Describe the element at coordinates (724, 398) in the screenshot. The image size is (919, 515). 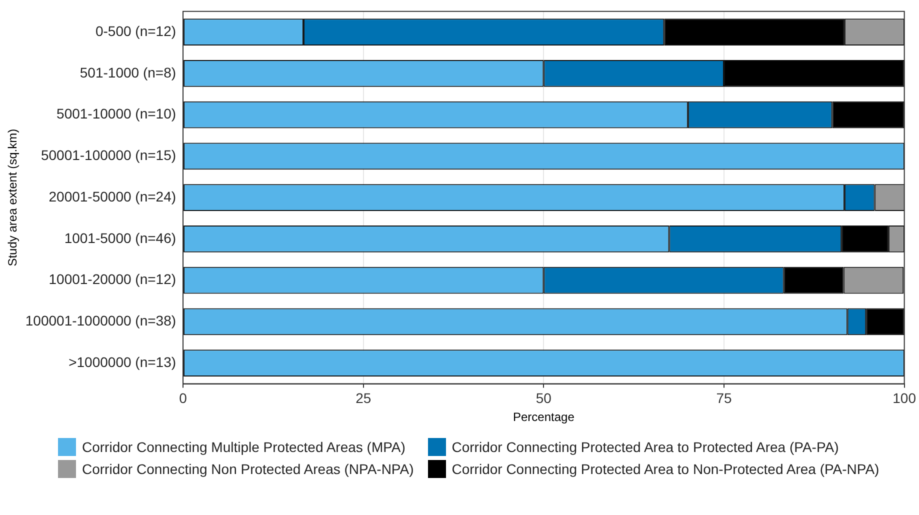
I see `x-tick-label: 75` at that location.